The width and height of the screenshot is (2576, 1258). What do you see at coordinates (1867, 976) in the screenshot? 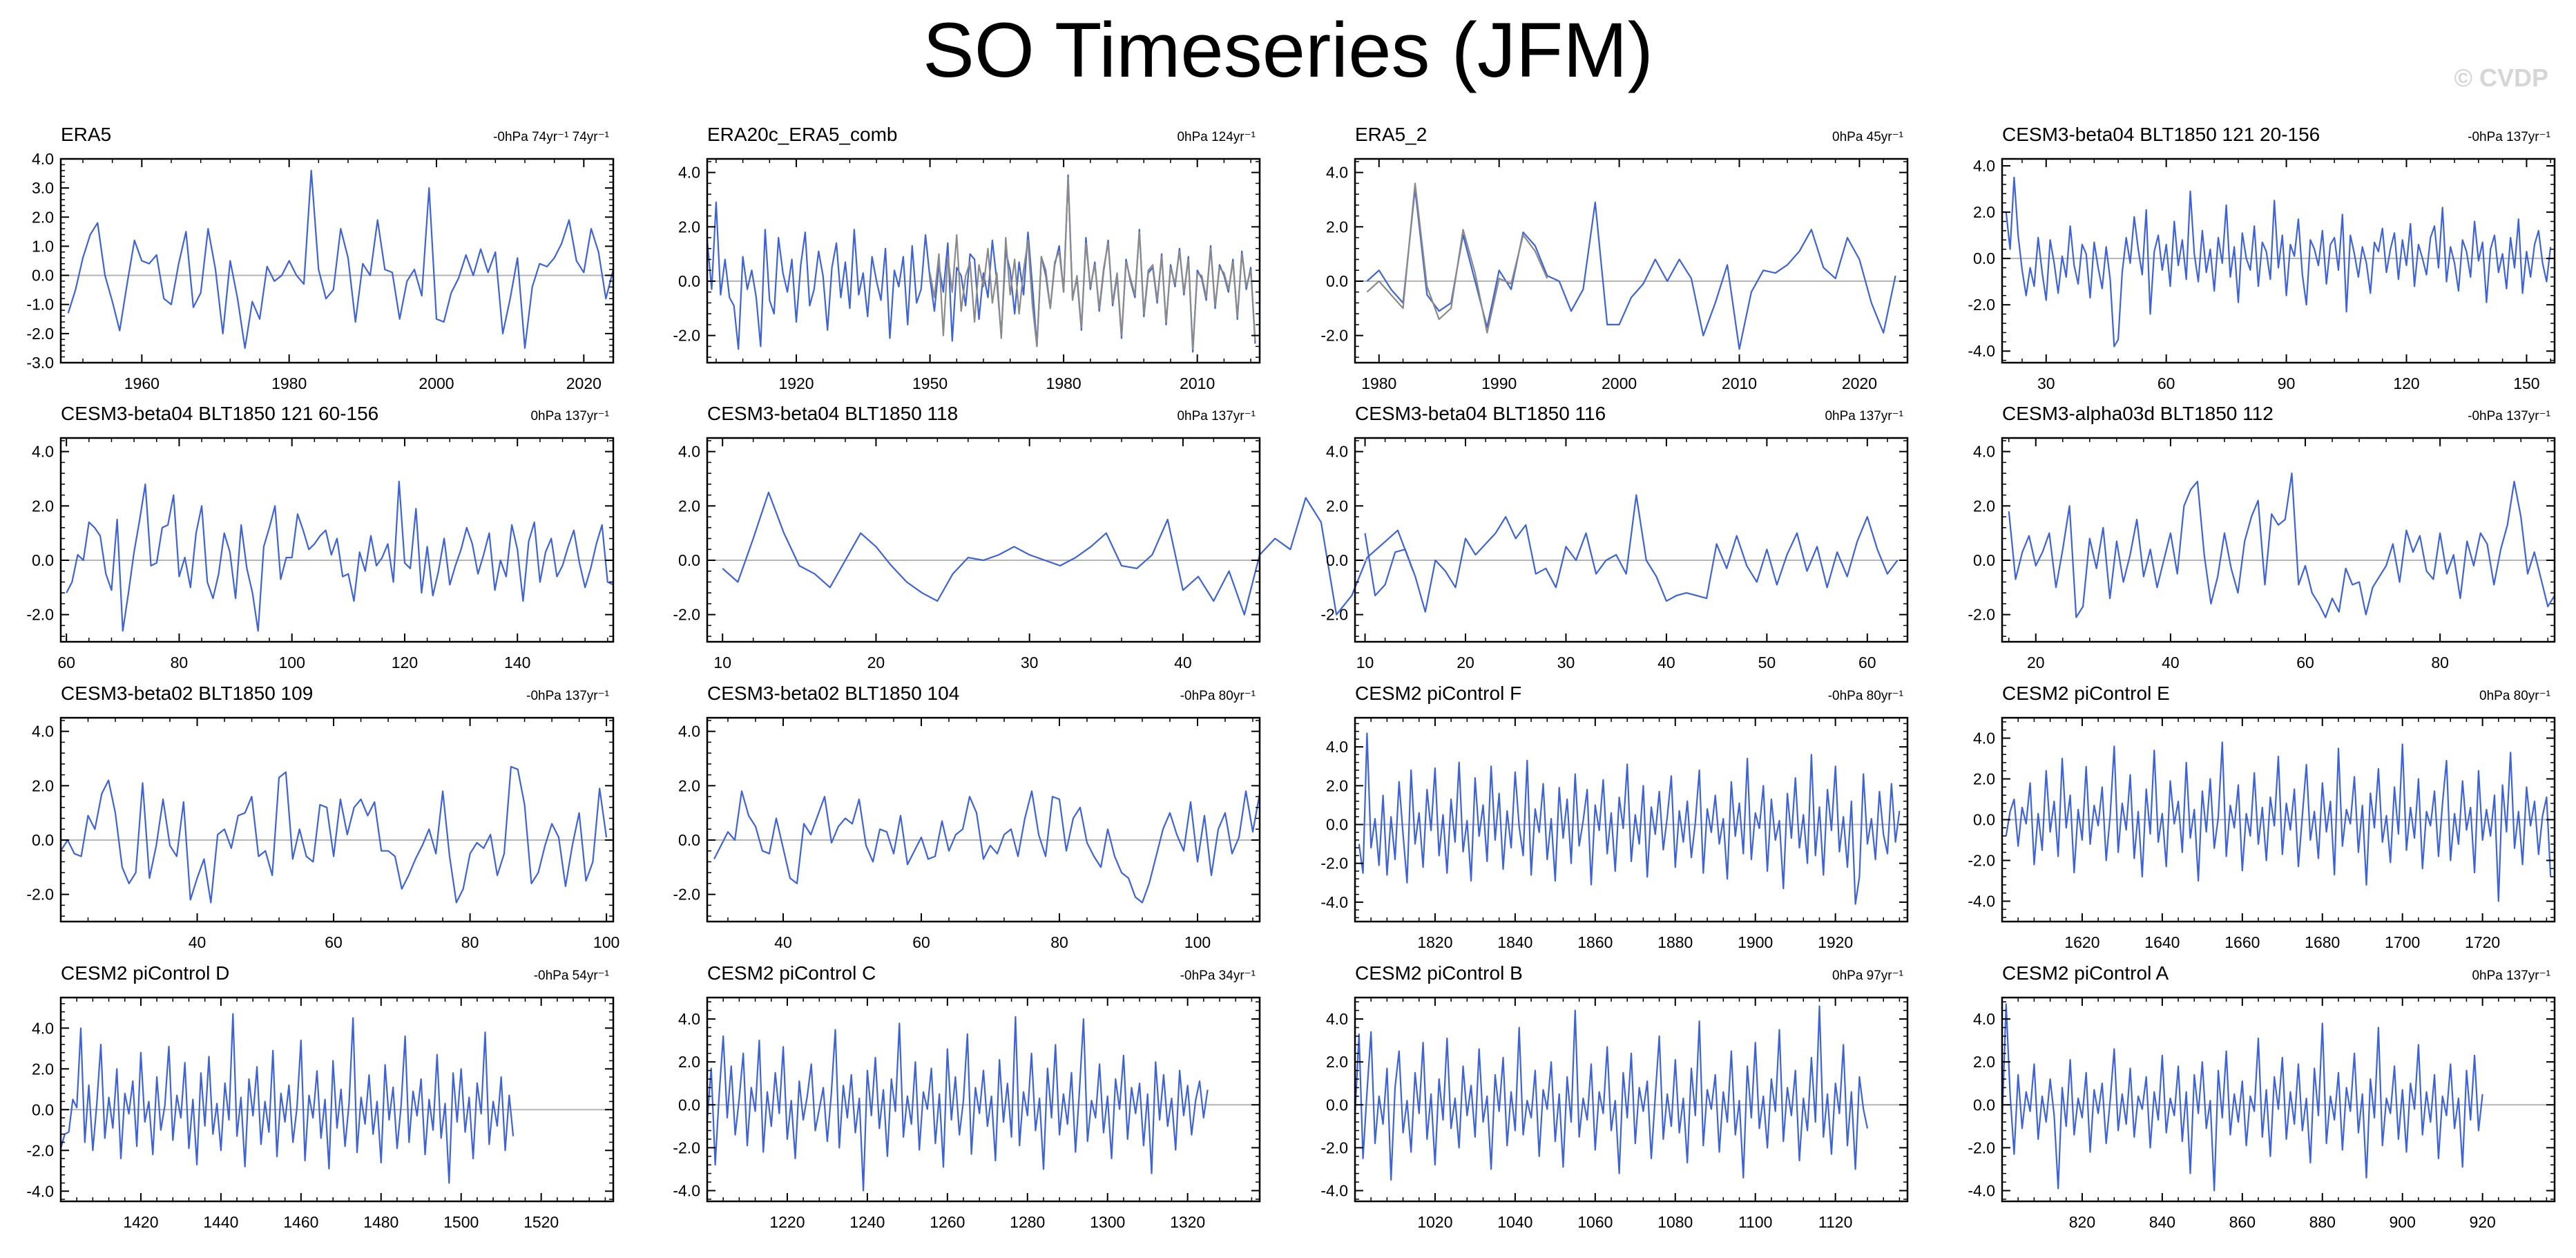
I see `panel-trend-label: 0hPa 97yr⁻¹` at bounding box center [1867, 976].